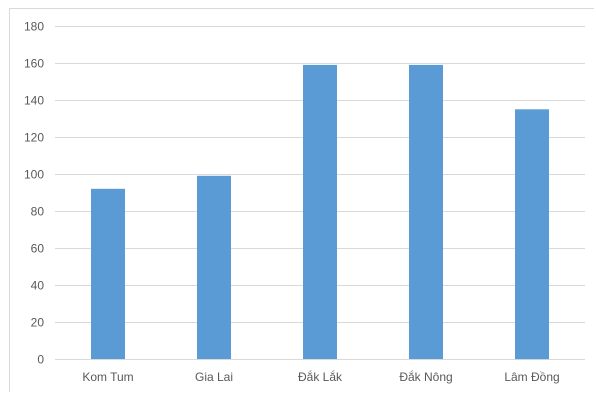  What do you see at coordinates (34, 175) in the screenshot?
I see `y-tick-label: 100` at bounding box center [34, 175].